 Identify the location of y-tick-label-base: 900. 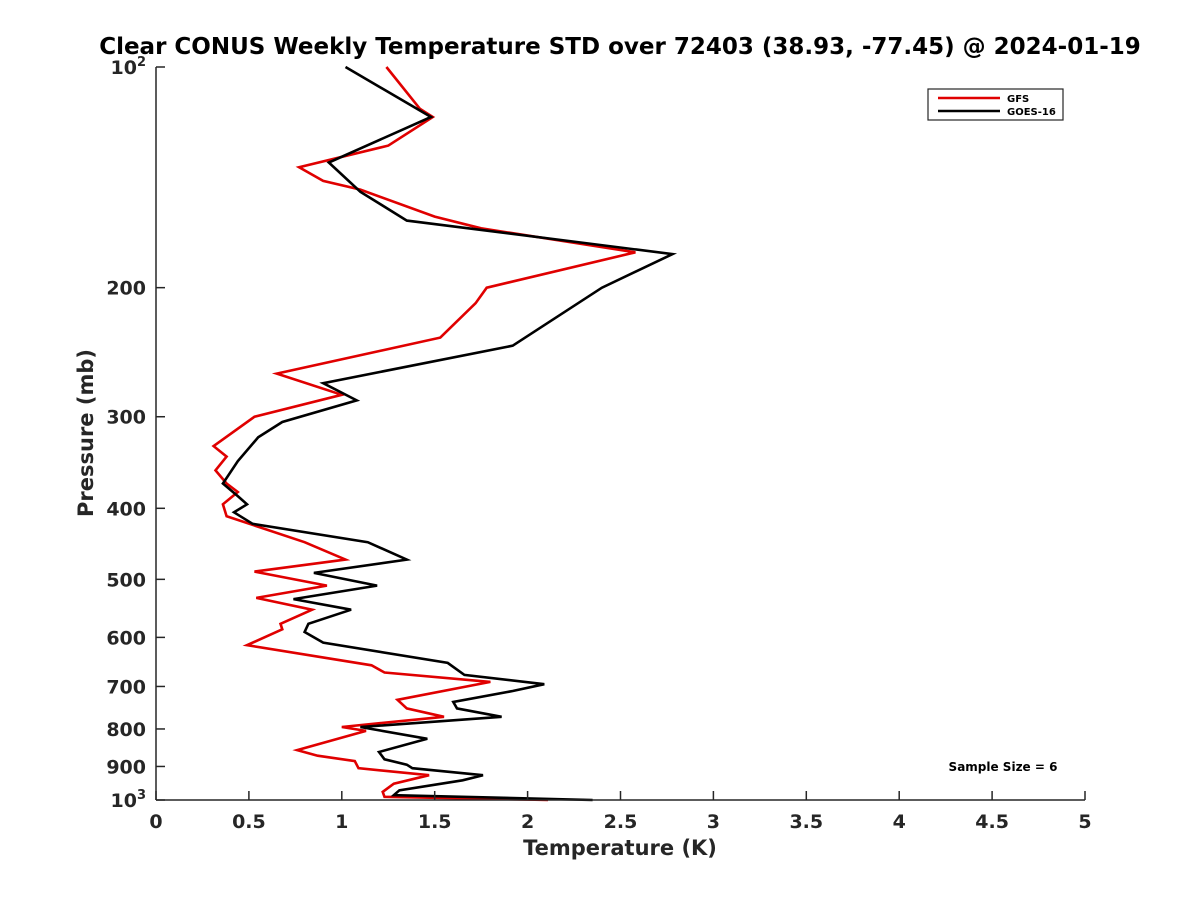
(126, 767).